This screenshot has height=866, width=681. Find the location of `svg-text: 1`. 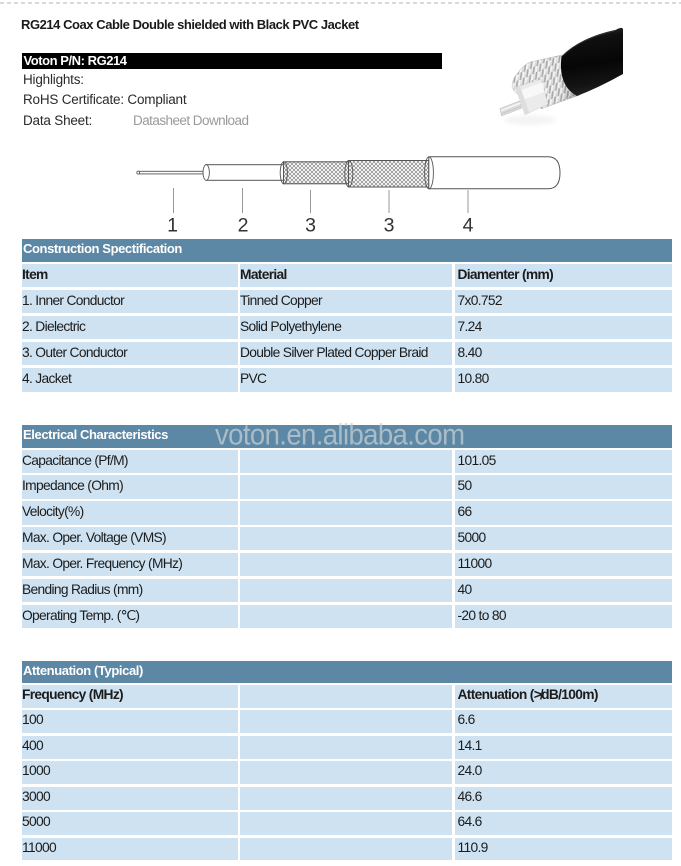

svg-text: 1 is located at coordinates (172, 226).